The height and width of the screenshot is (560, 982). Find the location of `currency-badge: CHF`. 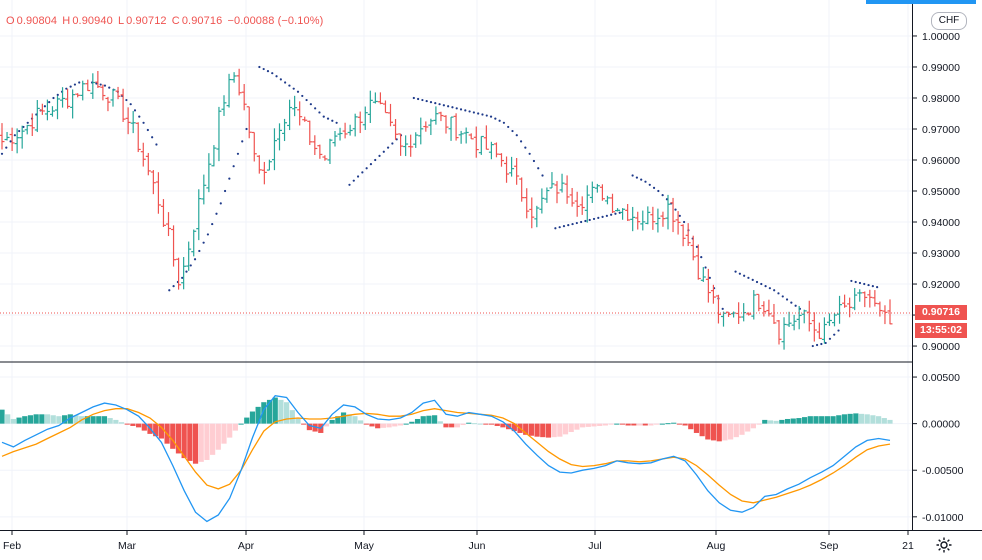

currency-badge: CHF is located at coordinates (949, 21).